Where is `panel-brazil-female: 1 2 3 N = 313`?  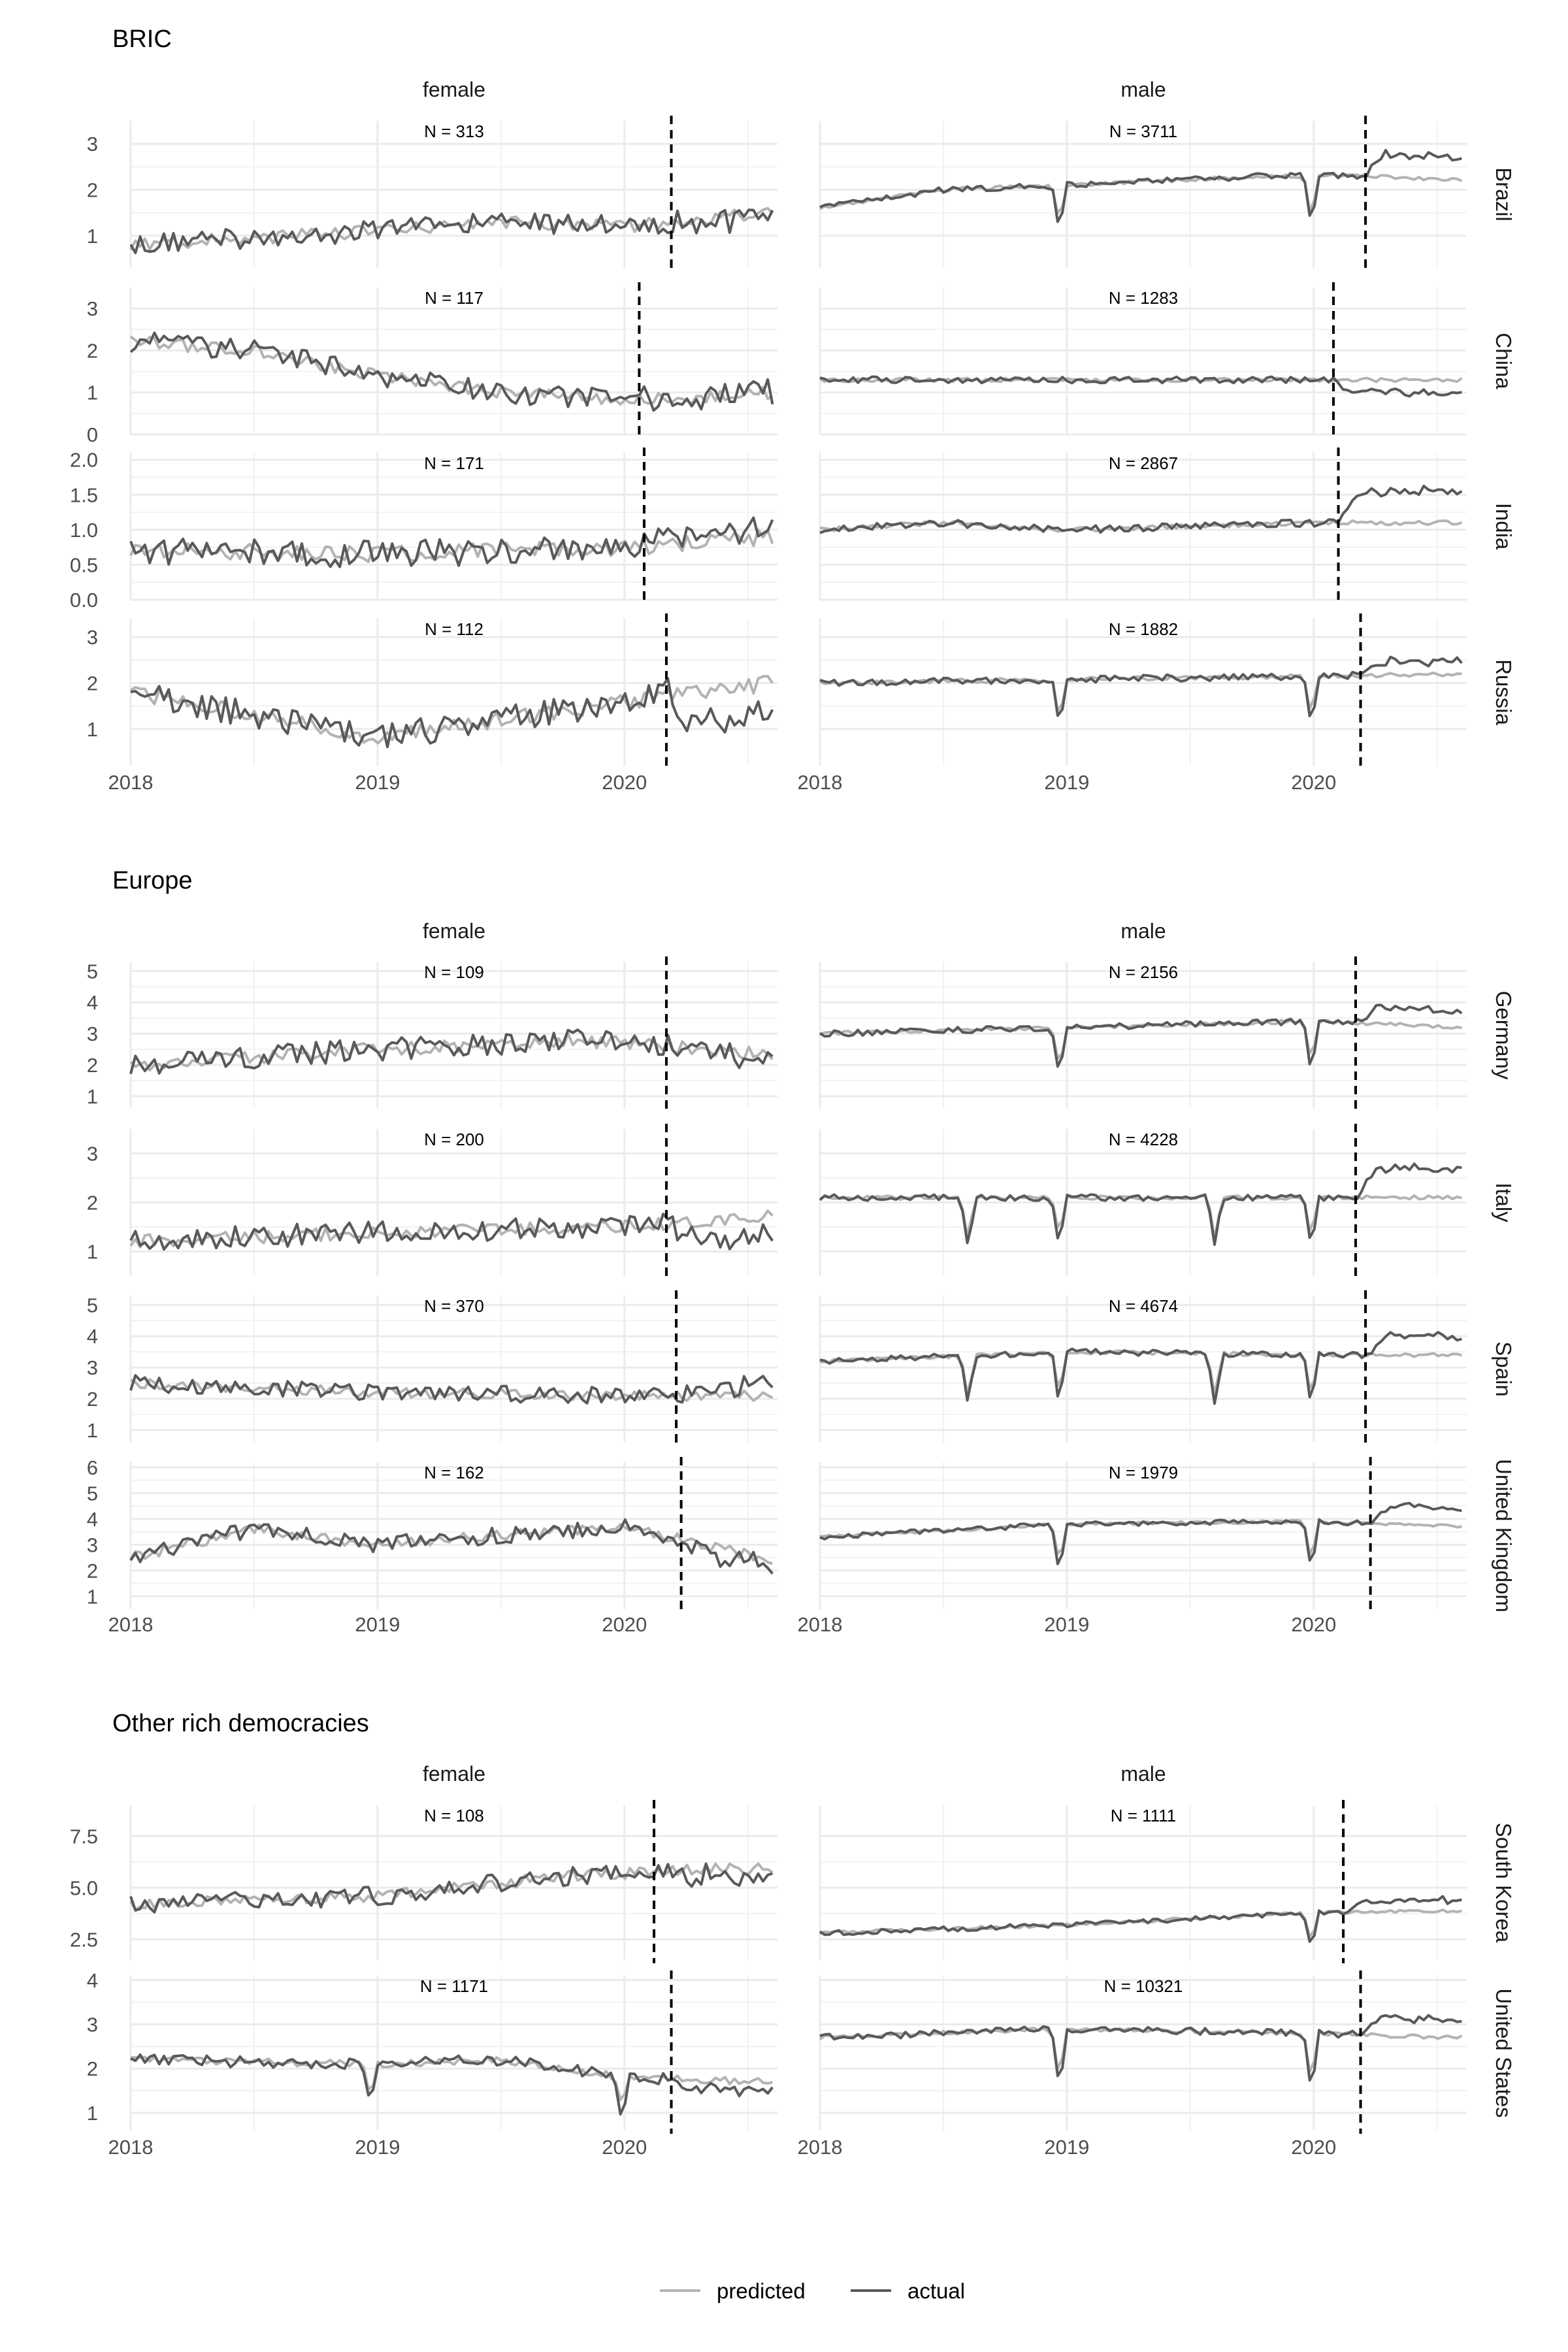 panel-brazil-female: 1 2 3 N = 313 is located at coordinates (432, 193).